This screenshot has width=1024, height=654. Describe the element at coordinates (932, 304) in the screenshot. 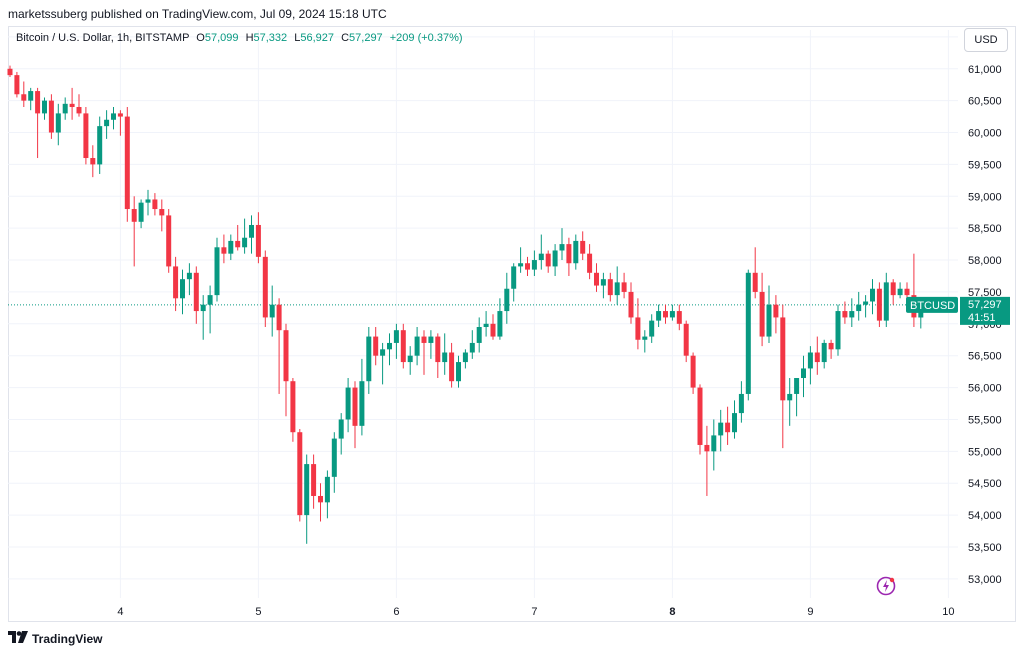

I see `symbol-tag-box` at that location.